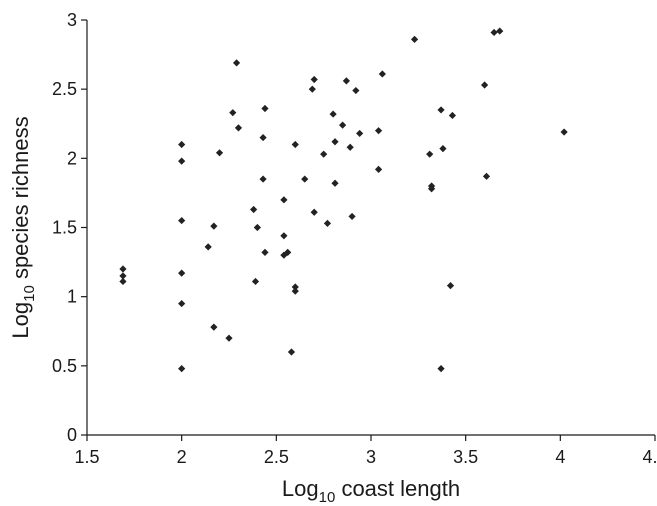  I want to click on y-axis-label-base: Log, so click(20, 320).